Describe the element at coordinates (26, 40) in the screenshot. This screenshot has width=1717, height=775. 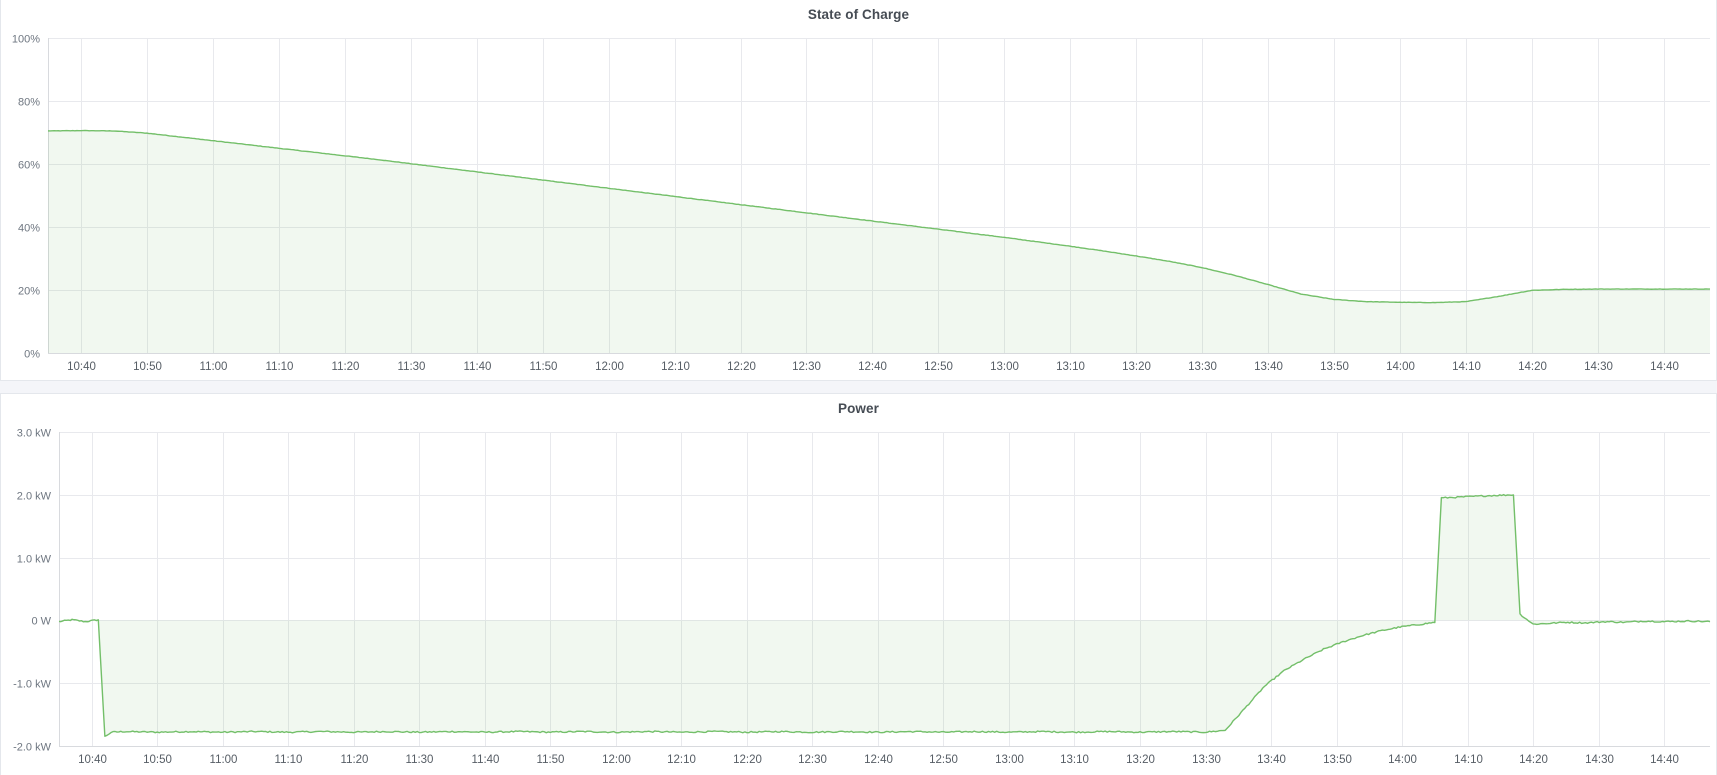
I see `y-axis-tick-label: 100%` at that location.